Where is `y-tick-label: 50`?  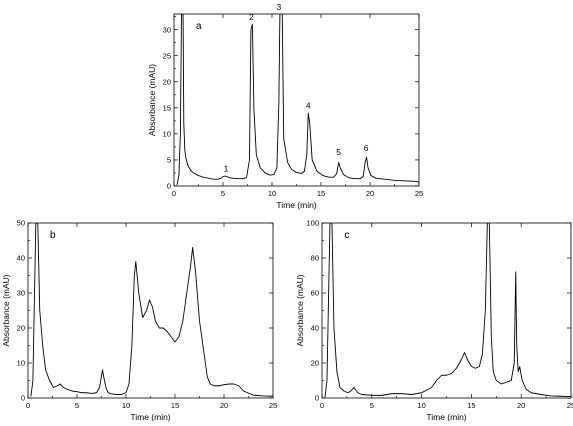
y-tick-label: 50 is located at coordinates (21, 223).